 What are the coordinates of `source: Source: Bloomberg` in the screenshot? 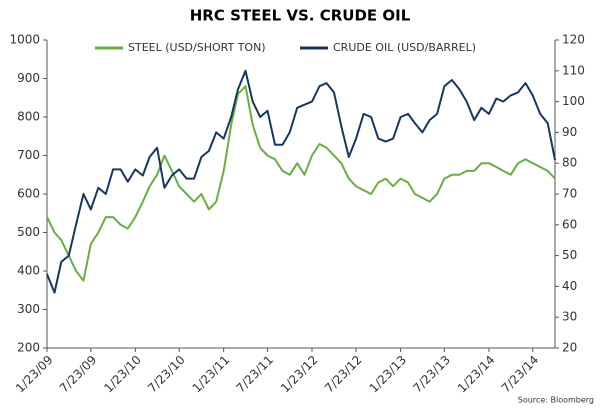 It's located at (556, 400).